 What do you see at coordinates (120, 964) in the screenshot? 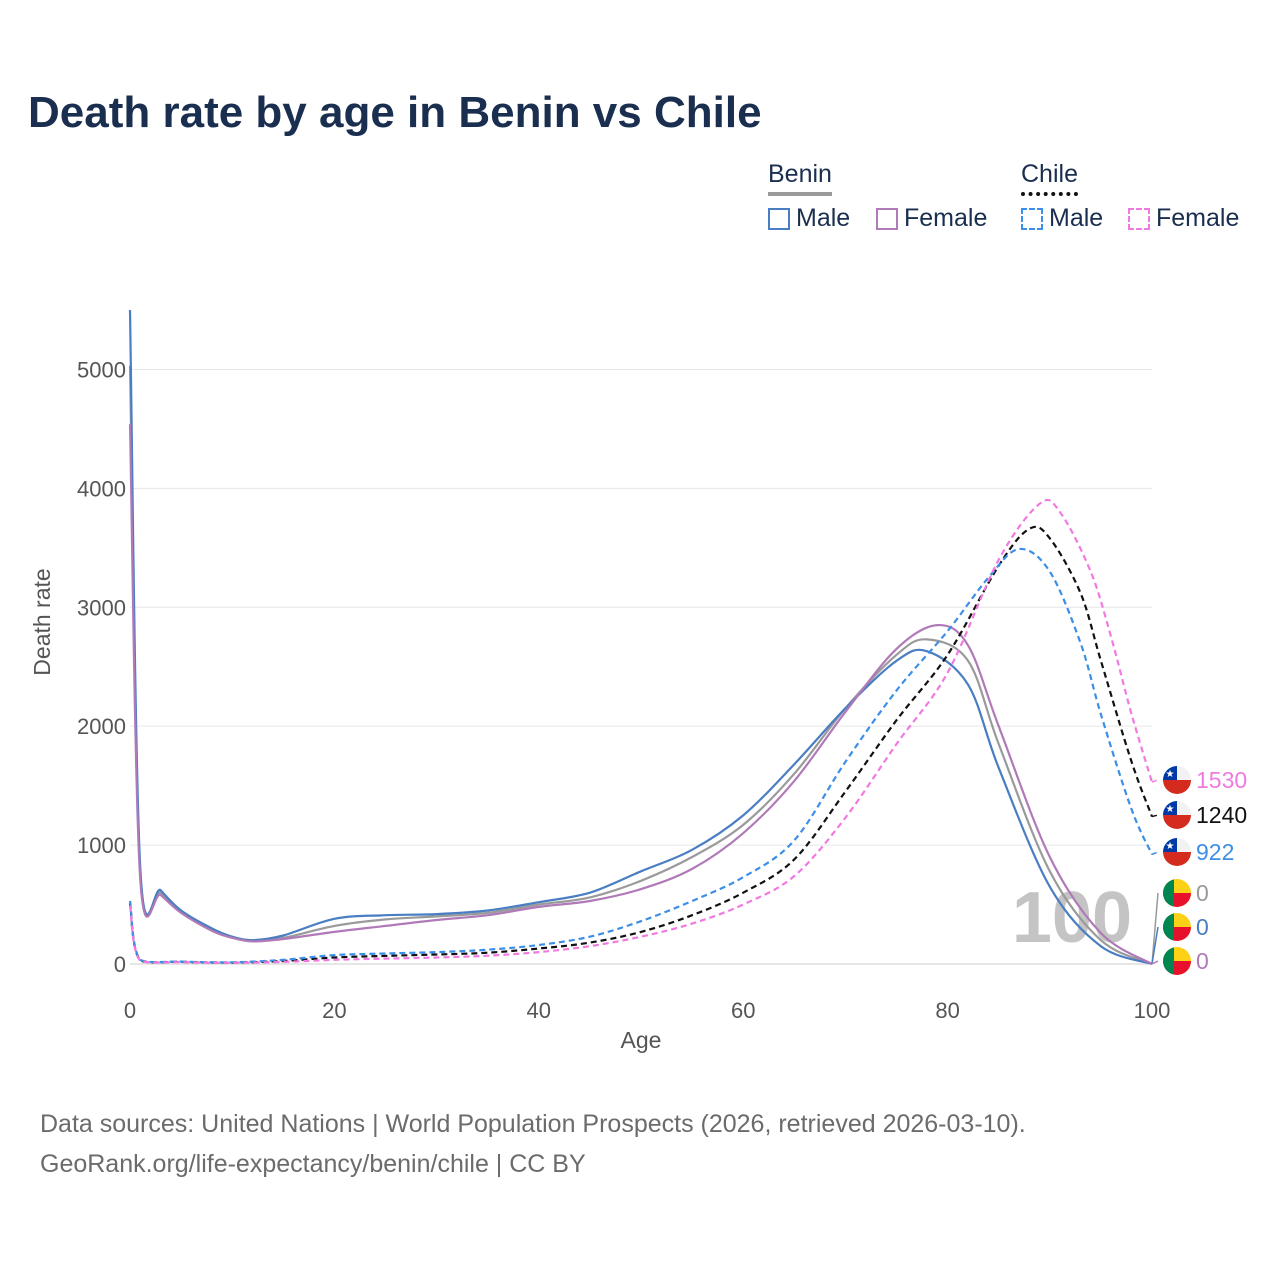
I see `y-tick-label: 0` at bounding box center [120, 964].